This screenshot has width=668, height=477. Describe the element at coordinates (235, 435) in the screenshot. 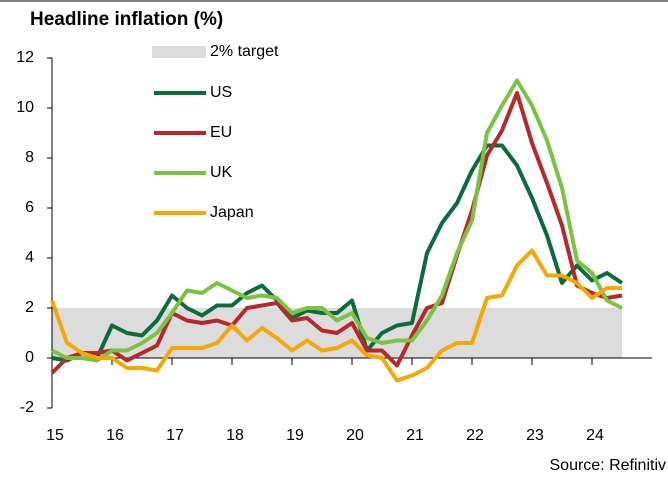

I see `x-tick-label: 18` at that location.